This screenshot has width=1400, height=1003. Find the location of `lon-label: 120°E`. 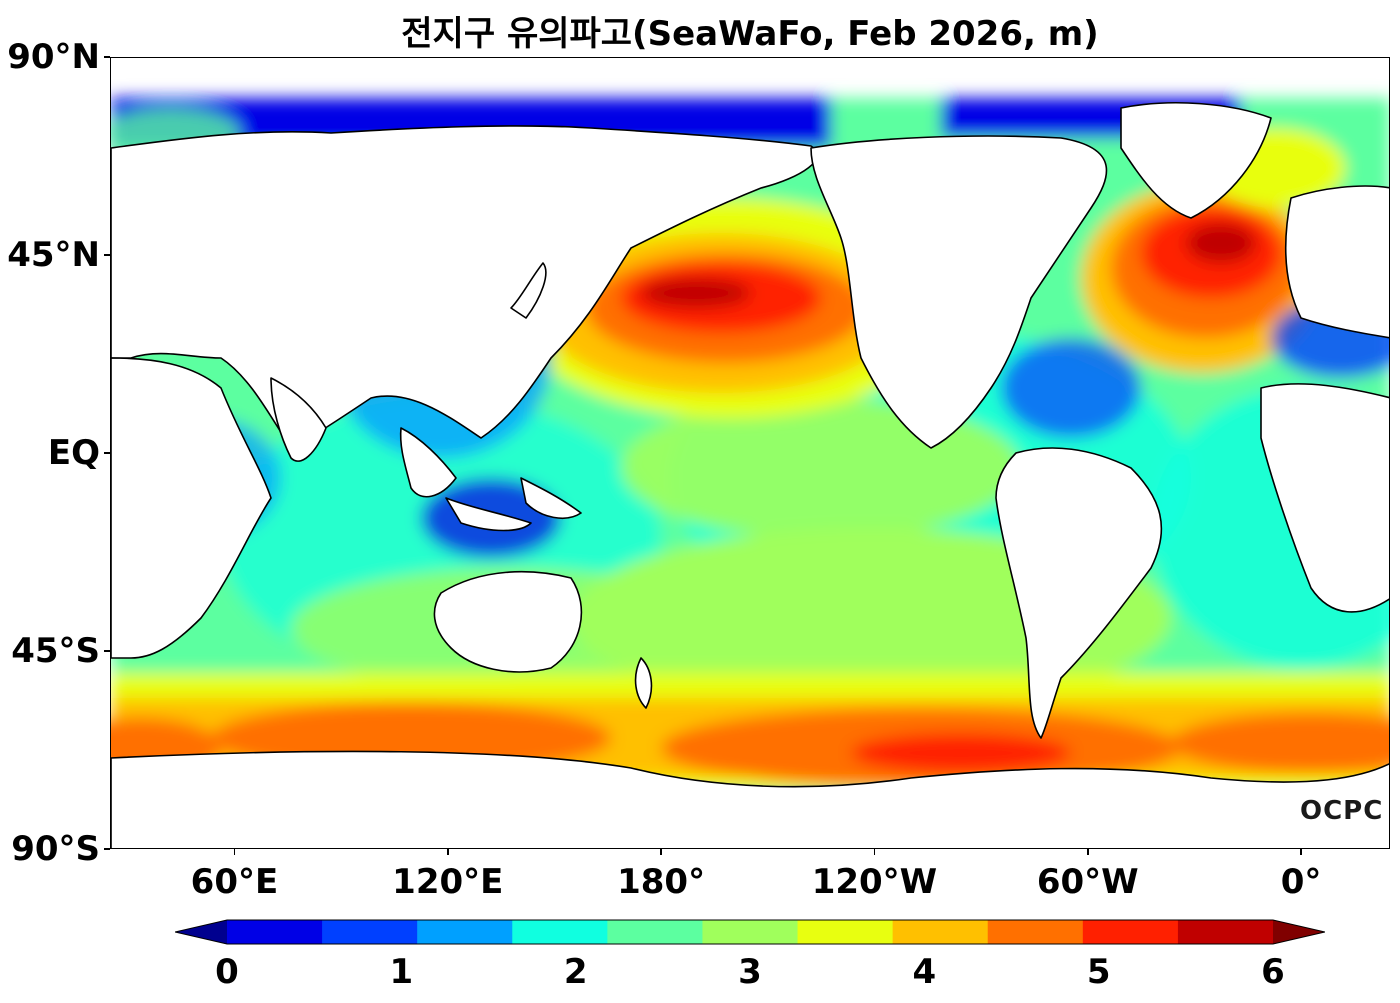

lon-label: 120°E is located at coordinates (448, 882).